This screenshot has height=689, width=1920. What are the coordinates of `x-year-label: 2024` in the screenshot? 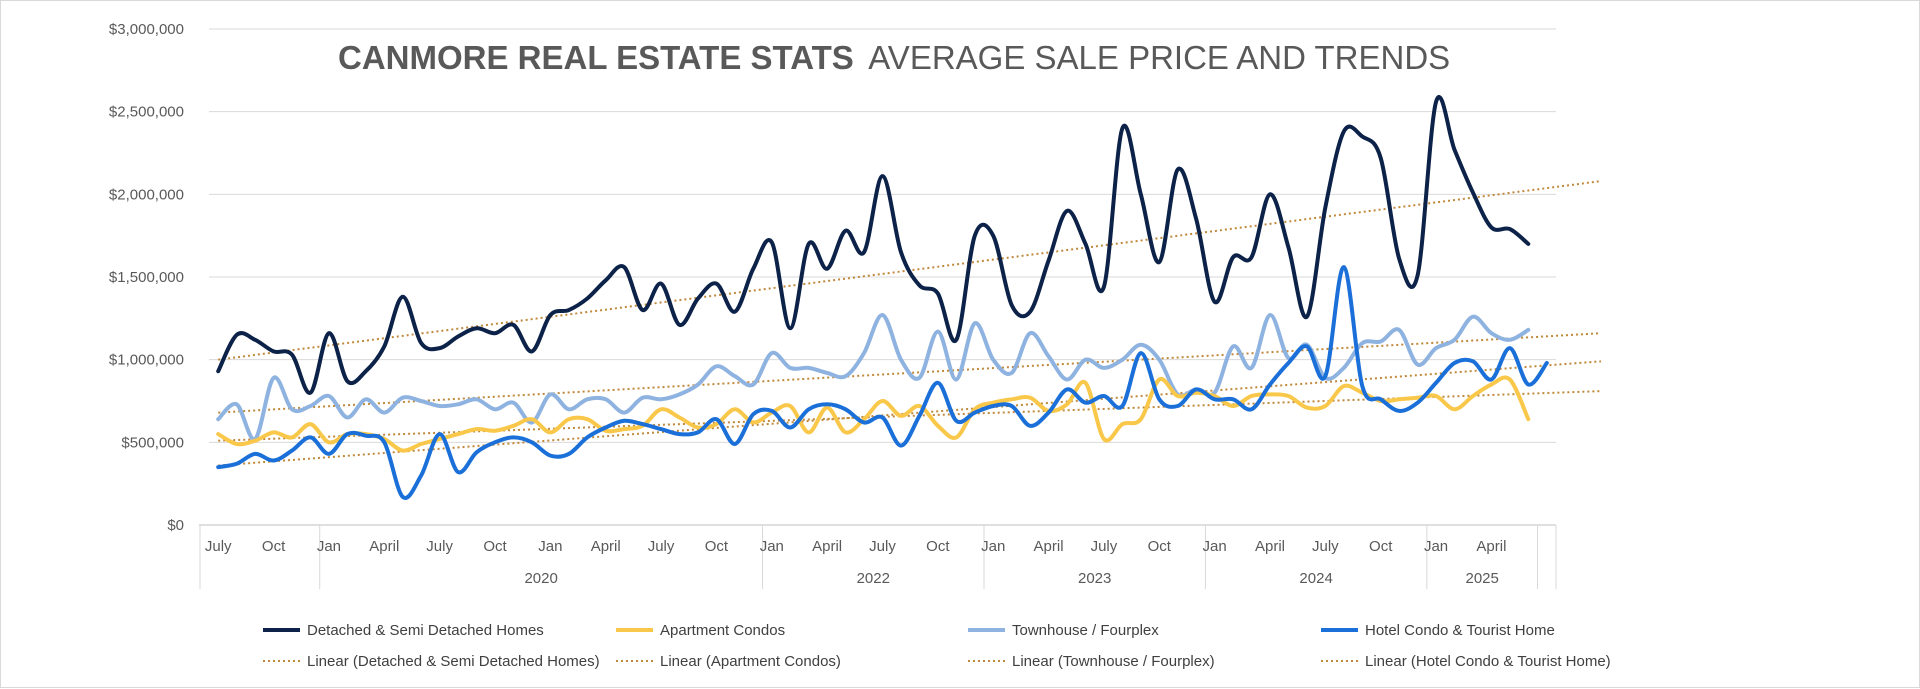 It's located at (1315, 578).